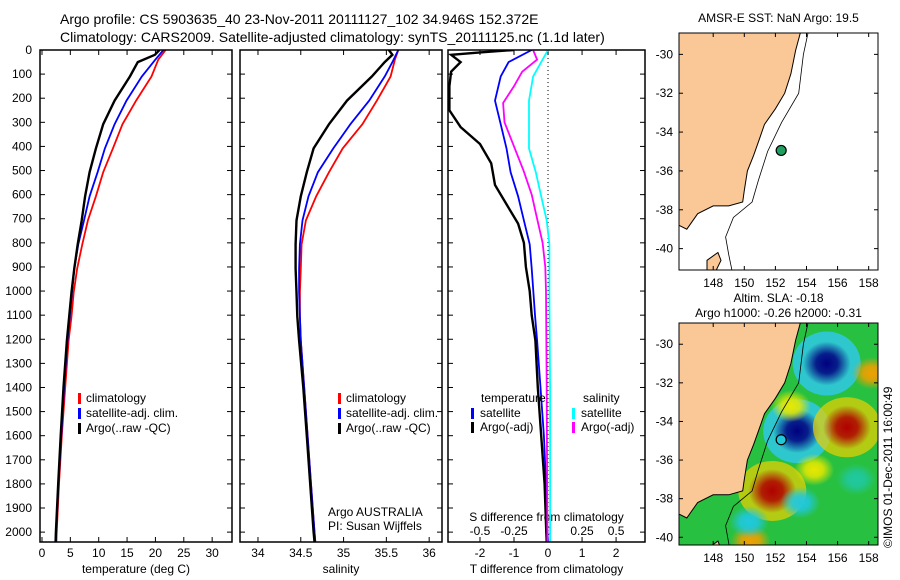  I want to click on s-tick-label: -0.25, so click(514, 531).